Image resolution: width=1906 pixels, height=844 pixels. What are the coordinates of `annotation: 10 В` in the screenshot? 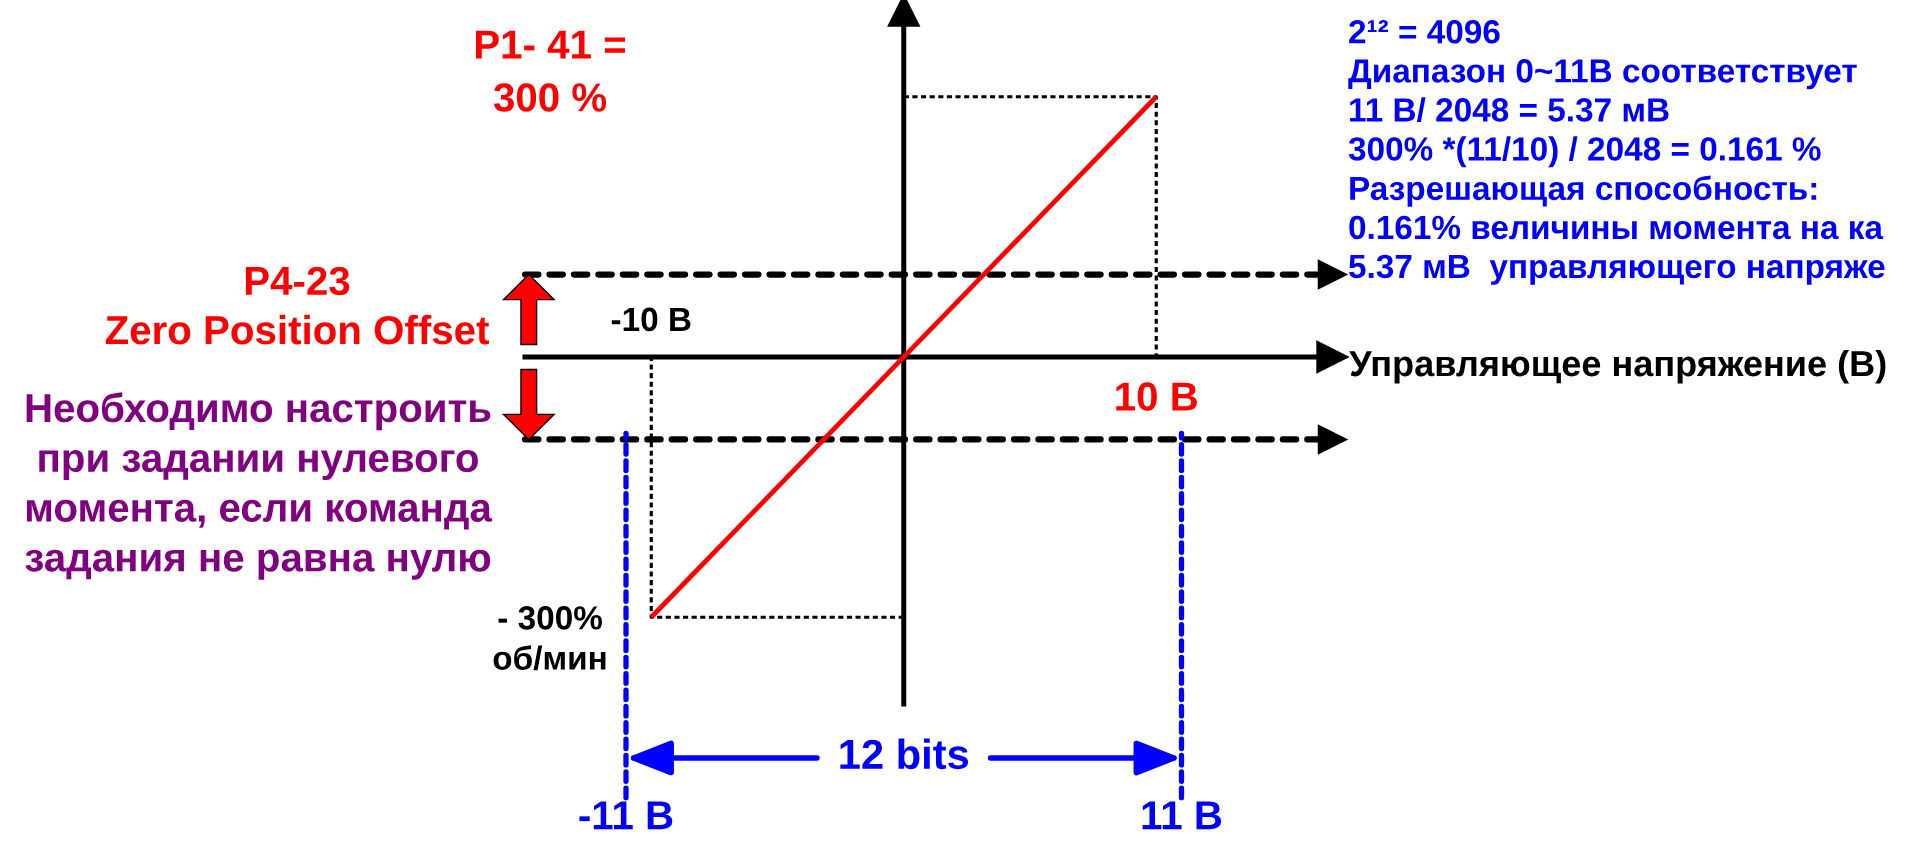 It's located at (1156, 396).